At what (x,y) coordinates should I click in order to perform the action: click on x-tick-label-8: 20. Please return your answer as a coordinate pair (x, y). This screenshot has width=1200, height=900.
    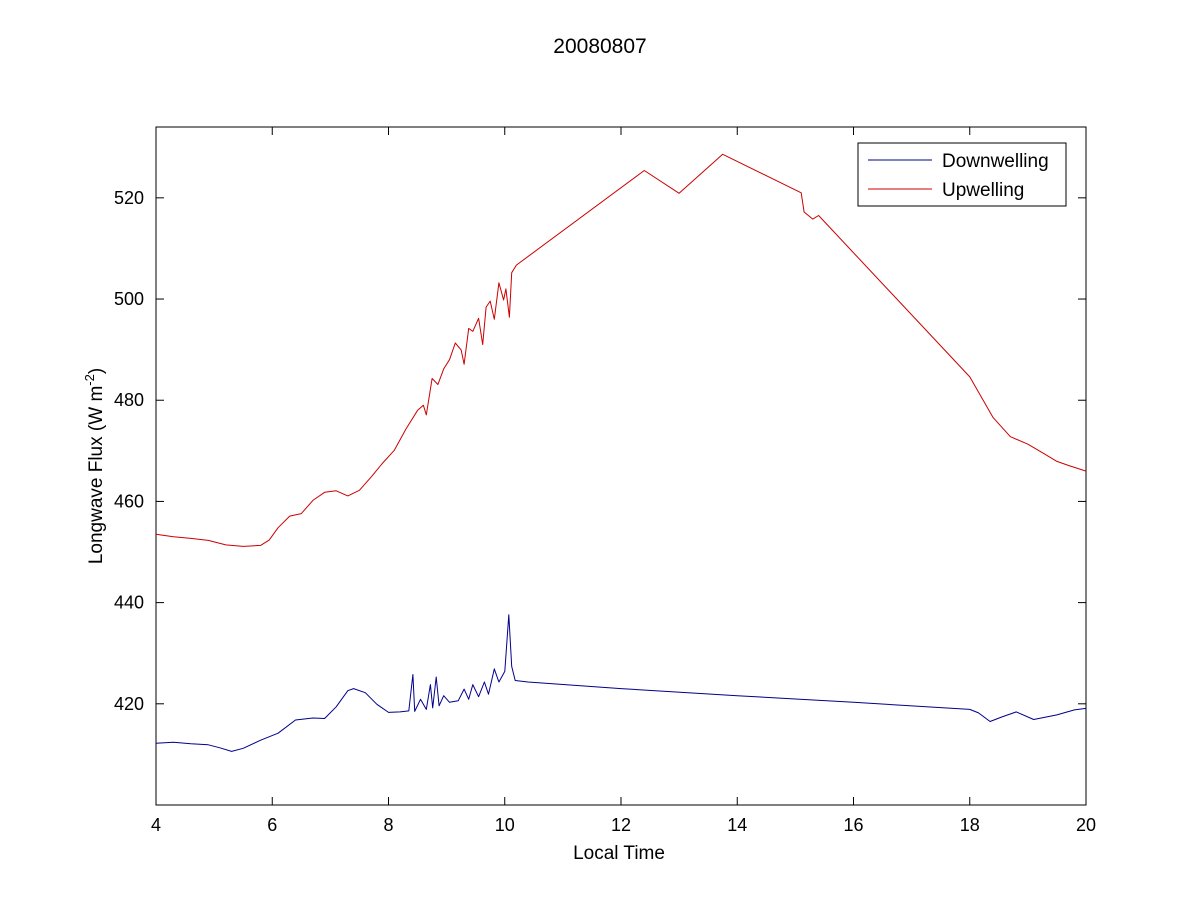
    Looking at the image, I should click on (1086, 825).